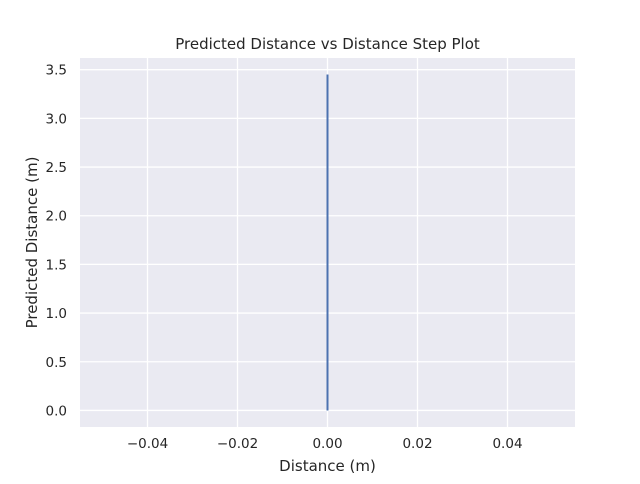 This screenshot has width=640, height=484. Describe the element at coordinates (56, 119) in the screenshot. I see `y-tick-label-6: 3.0` at that location.